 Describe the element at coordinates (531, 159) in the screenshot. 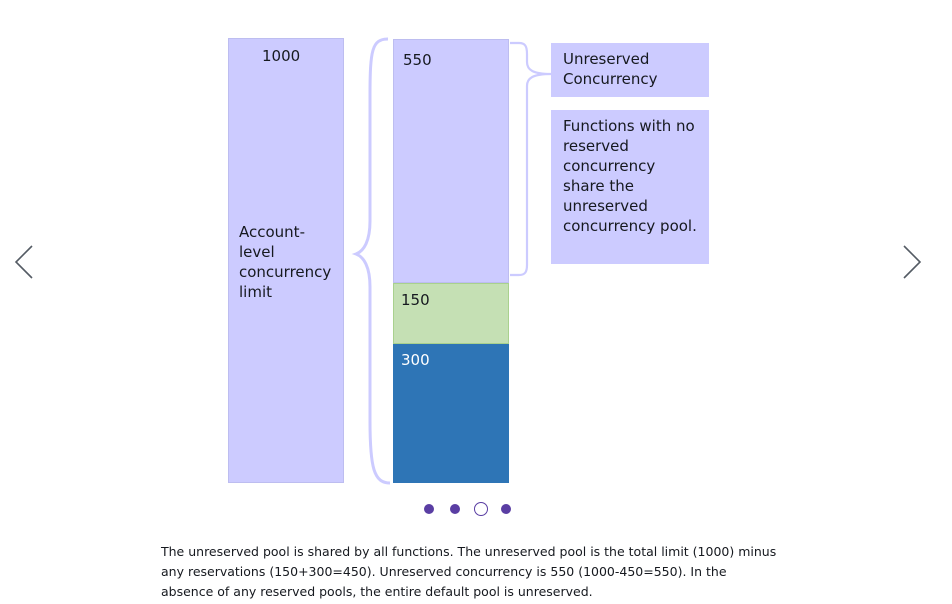

I see `unreserved-bracket` at that location.